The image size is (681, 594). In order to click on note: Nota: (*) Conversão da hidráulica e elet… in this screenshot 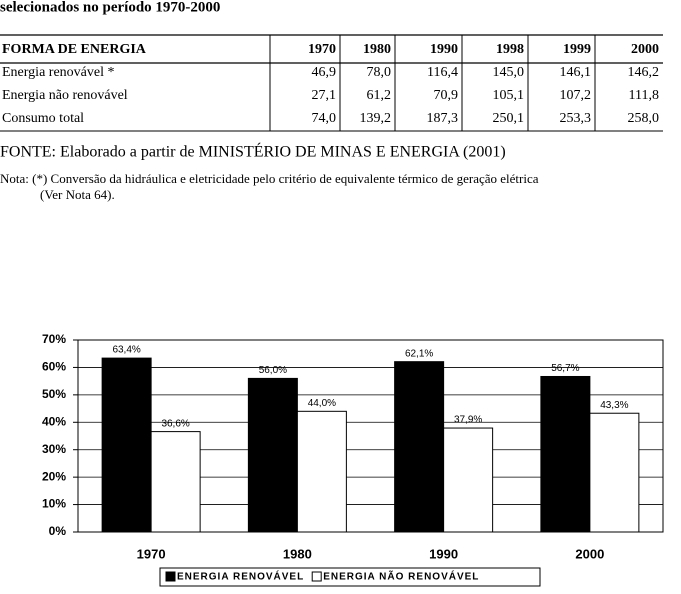, I will do `click(269, 178)`.